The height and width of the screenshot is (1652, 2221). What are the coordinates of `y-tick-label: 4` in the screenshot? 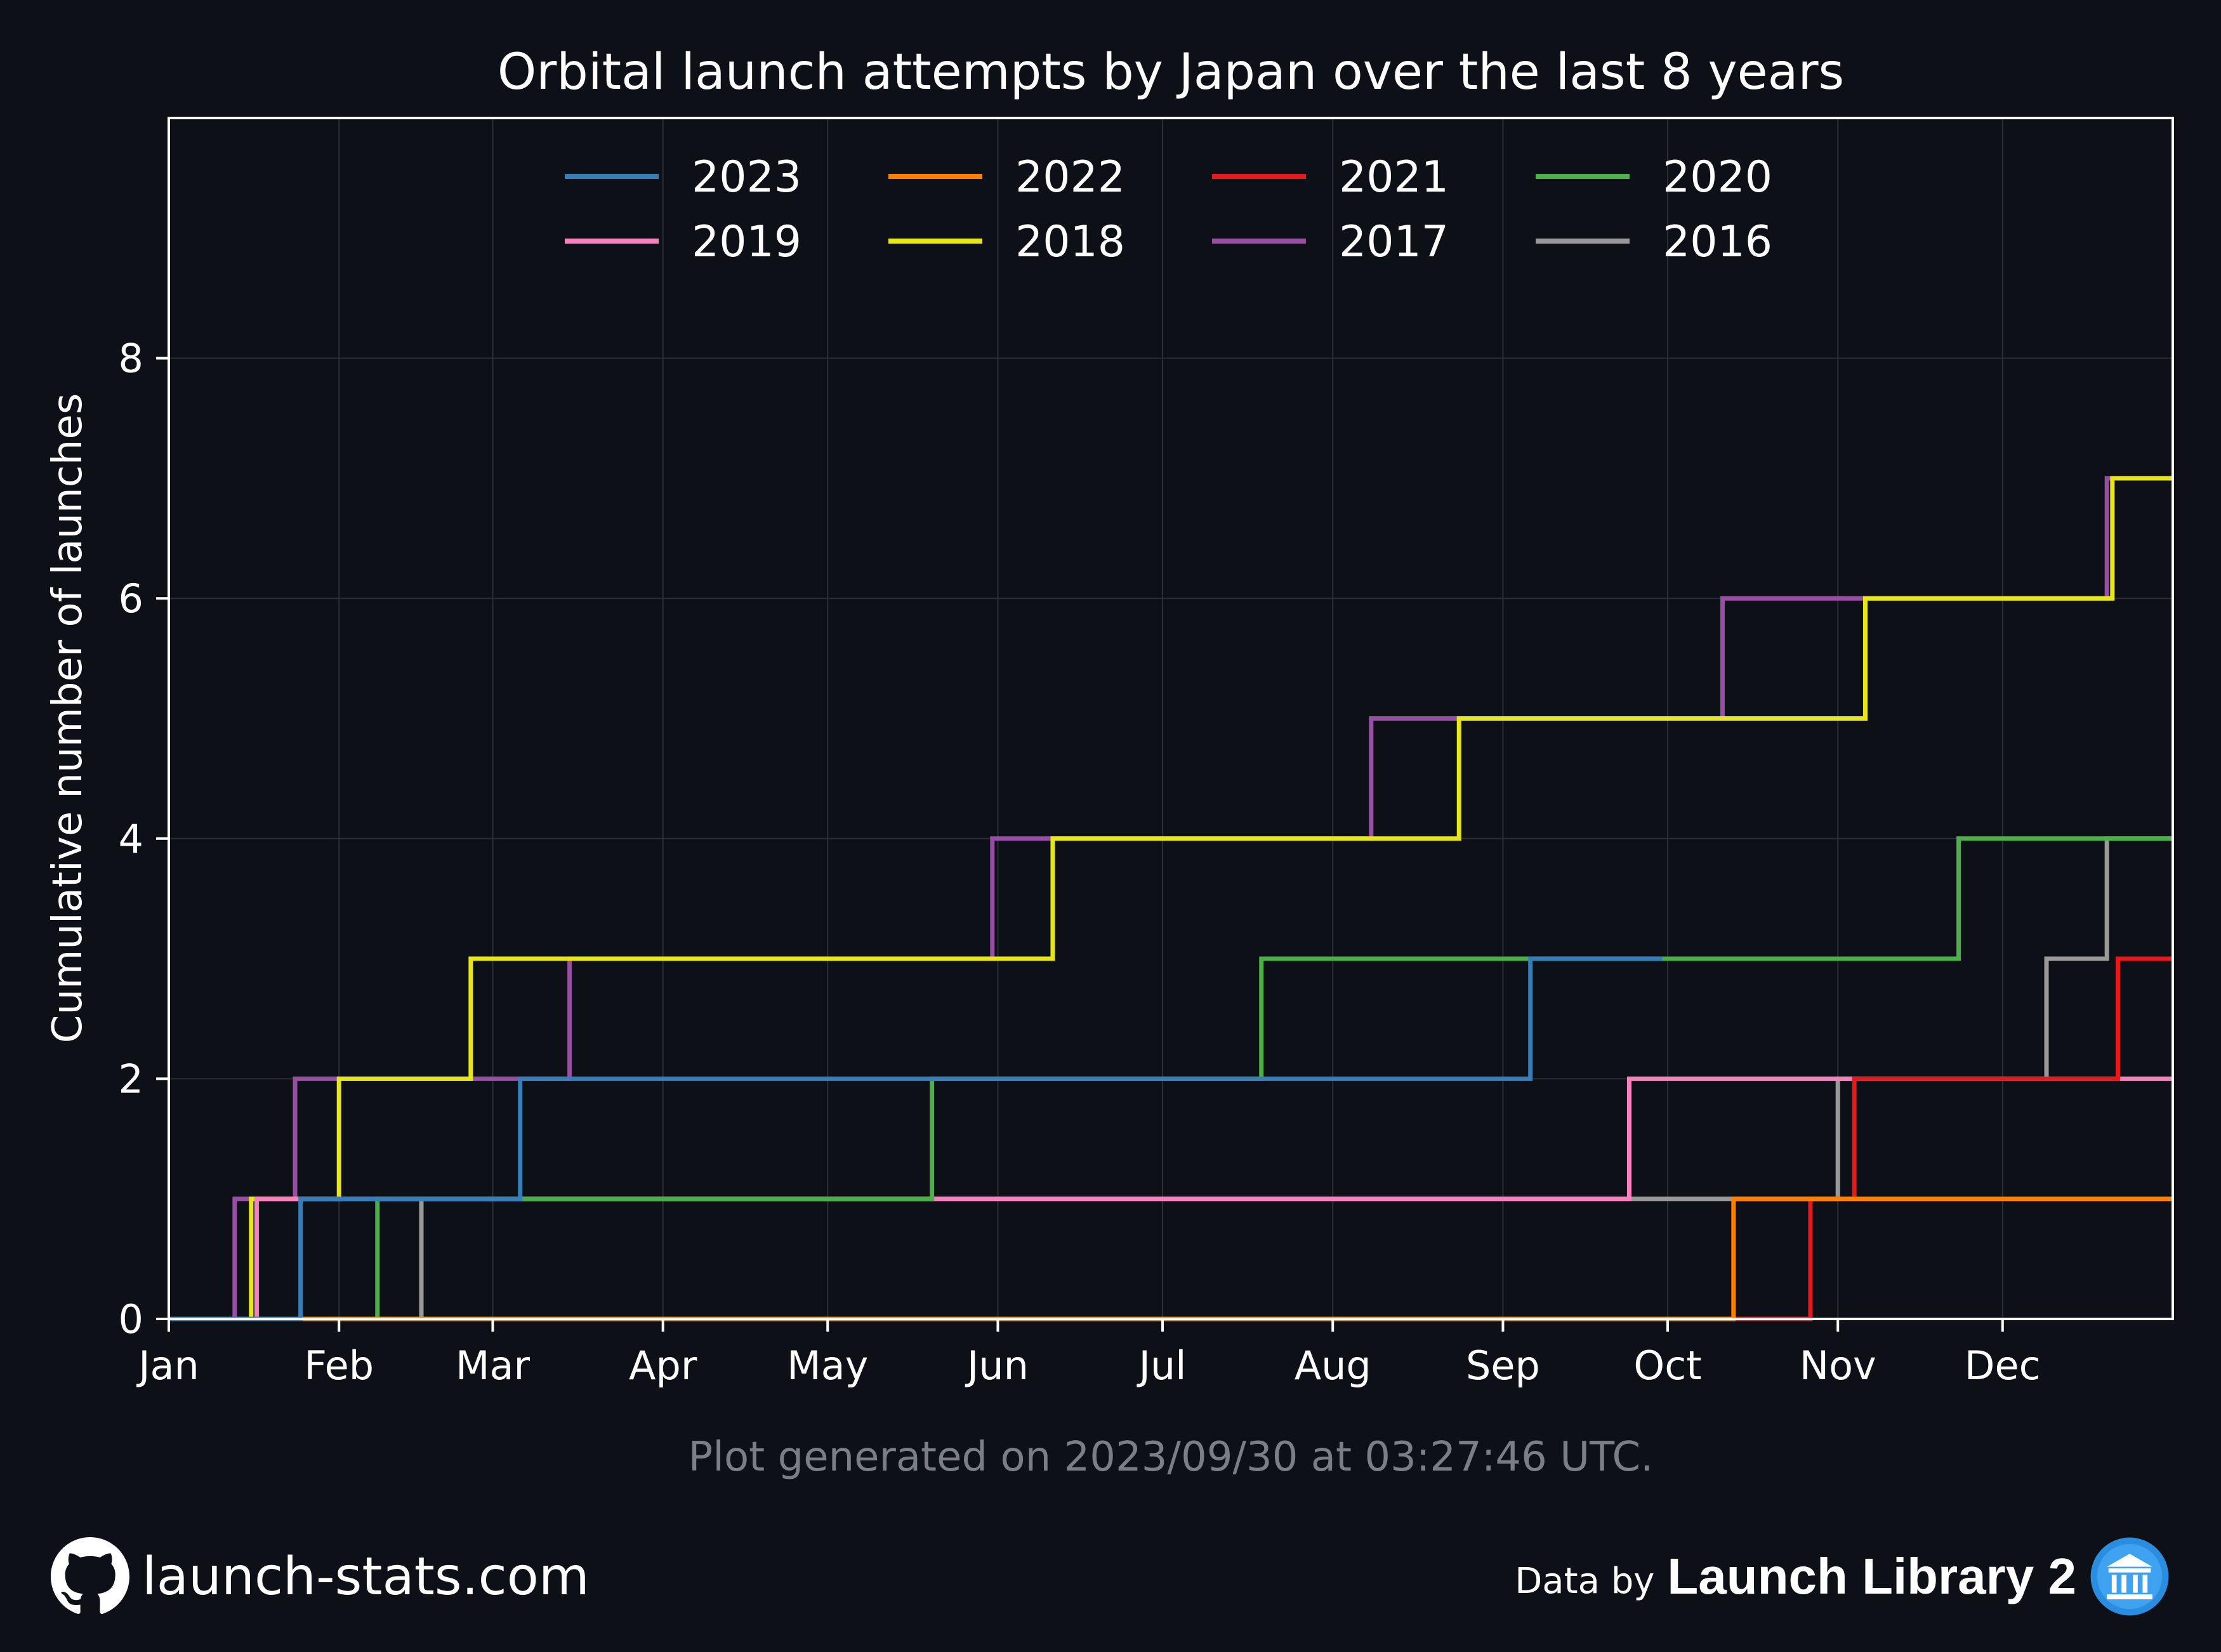 It's located at (131, 839).